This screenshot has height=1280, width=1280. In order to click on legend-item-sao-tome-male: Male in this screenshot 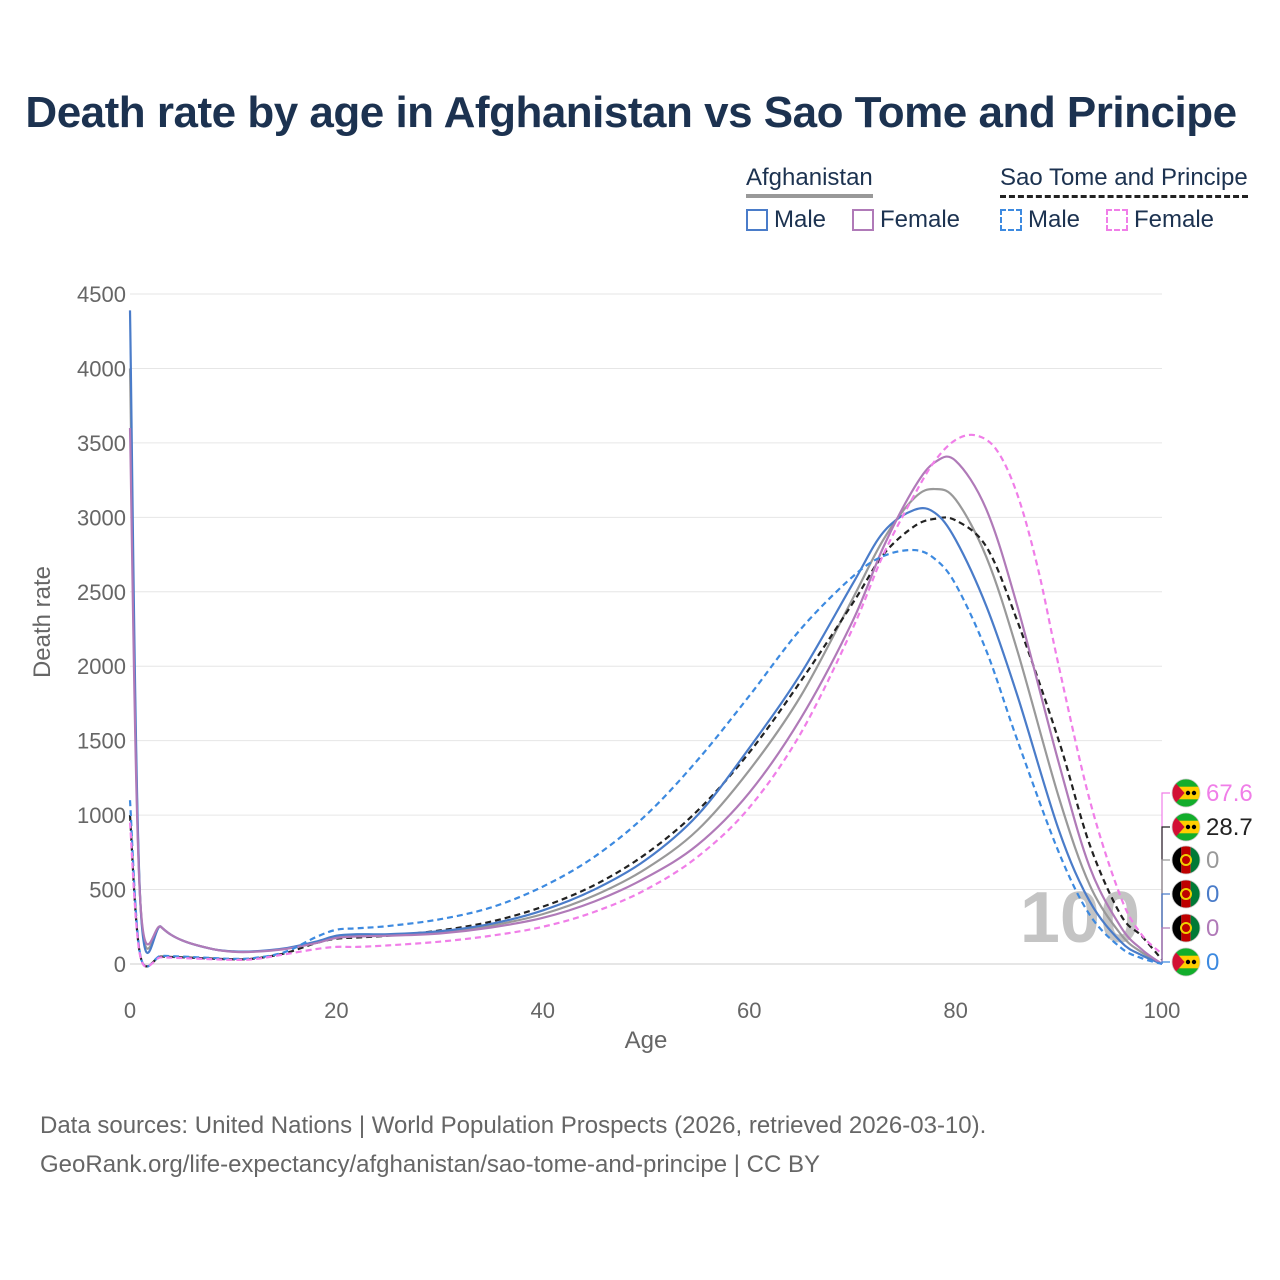, I will do `click(1040, 220)`.